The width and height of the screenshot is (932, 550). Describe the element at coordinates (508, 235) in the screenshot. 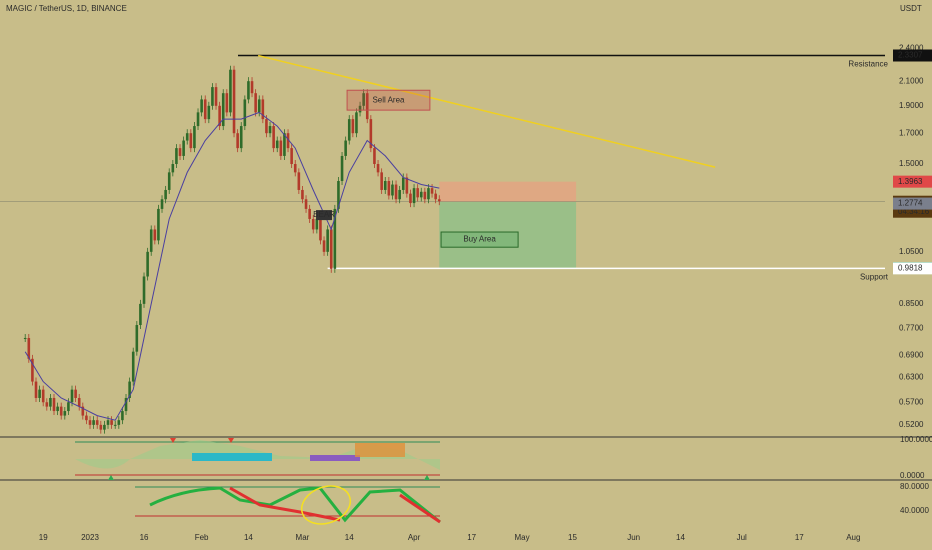

I see `target-zone` at that location.